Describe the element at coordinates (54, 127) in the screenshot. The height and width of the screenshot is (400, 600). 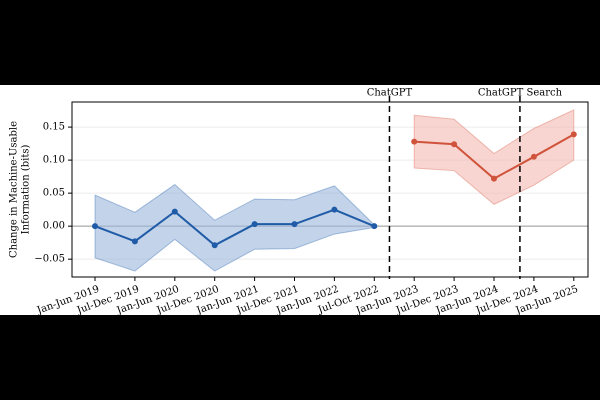
I see `y-tick-label: 0.15` at that location.